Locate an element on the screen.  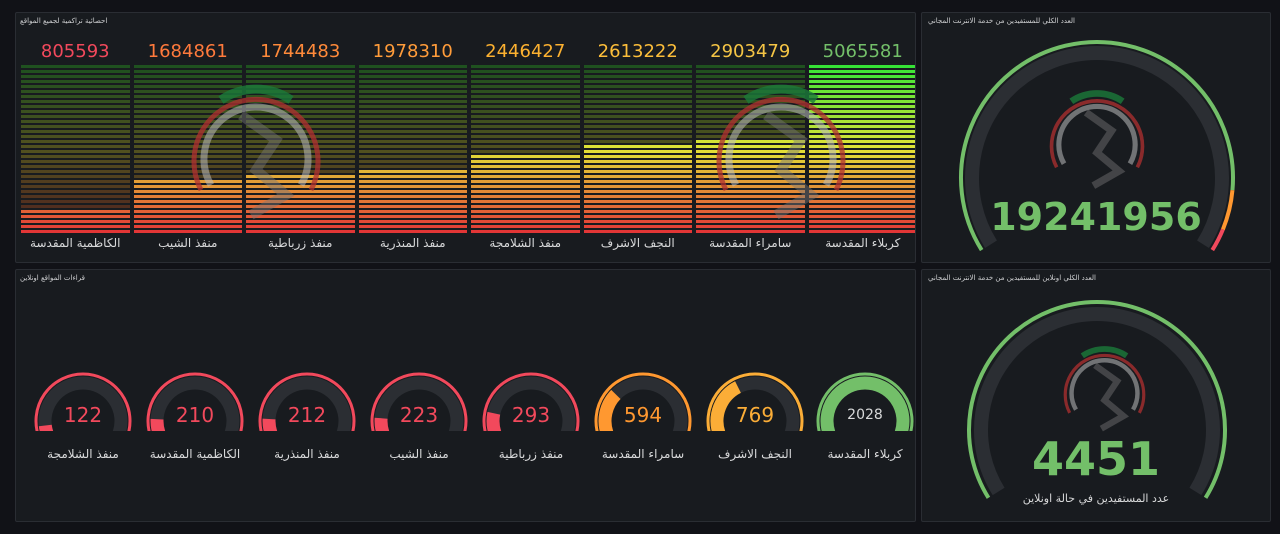
bar-value: 5065581 is located at coordinates (862, 51).